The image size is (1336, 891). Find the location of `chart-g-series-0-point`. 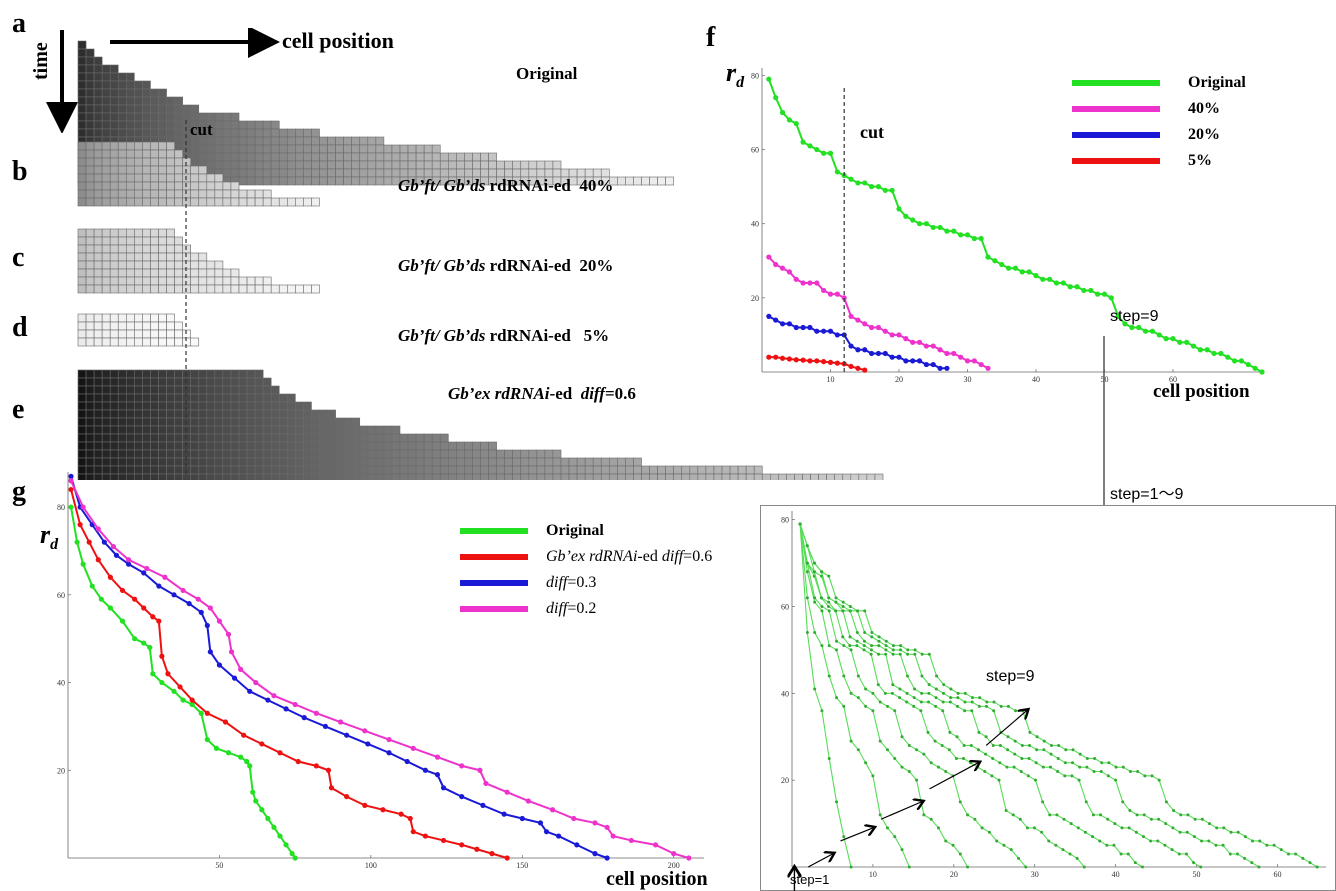

chart-g-series-0-point is located at coordinates (71, 507).